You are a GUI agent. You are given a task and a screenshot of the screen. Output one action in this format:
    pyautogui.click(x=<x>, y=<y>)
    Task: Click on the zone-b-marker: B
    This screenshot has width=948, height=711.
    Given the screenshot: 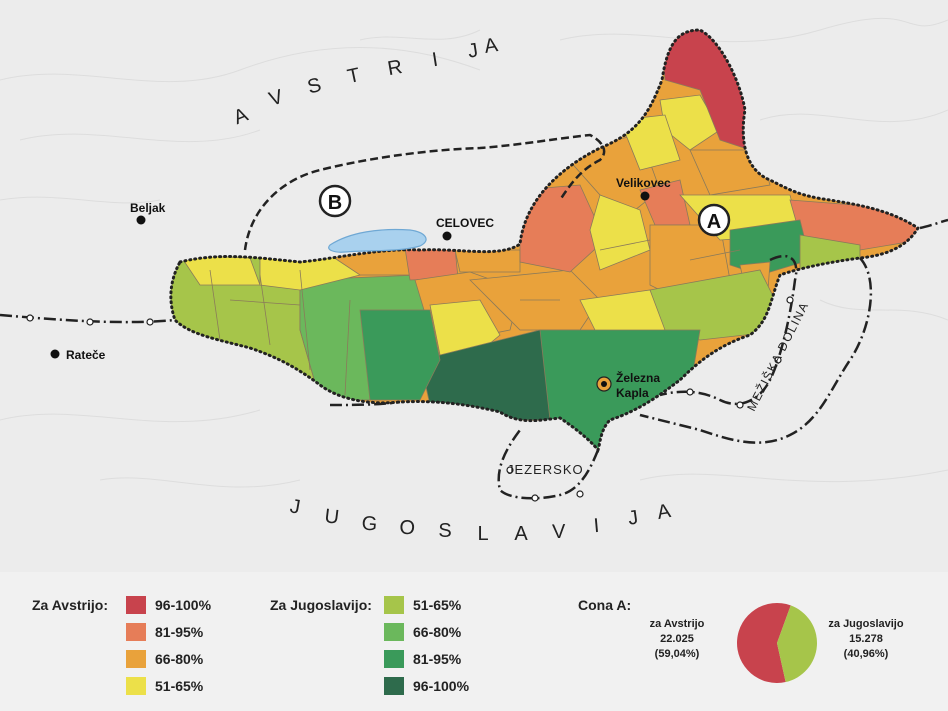 What is the action you would take?
    pyautogui.click(x=335, y=201)
    